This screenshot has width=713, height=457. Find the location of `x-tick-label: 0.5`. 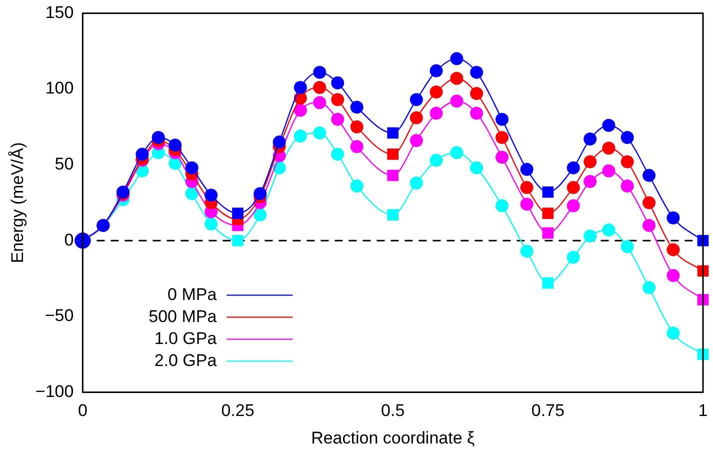

x-tick-label: 0.5 is located at coordinates (393, 410).